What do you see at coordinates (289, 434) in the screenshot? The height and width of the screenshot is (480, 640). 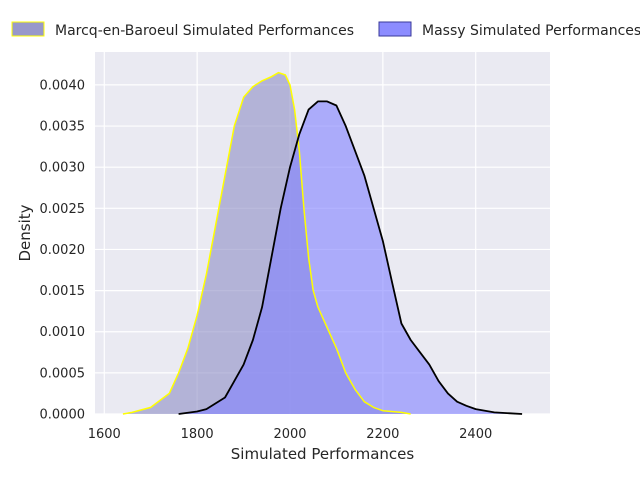 I see `x-tick-label: 2000` at bounding box center [289, 434].